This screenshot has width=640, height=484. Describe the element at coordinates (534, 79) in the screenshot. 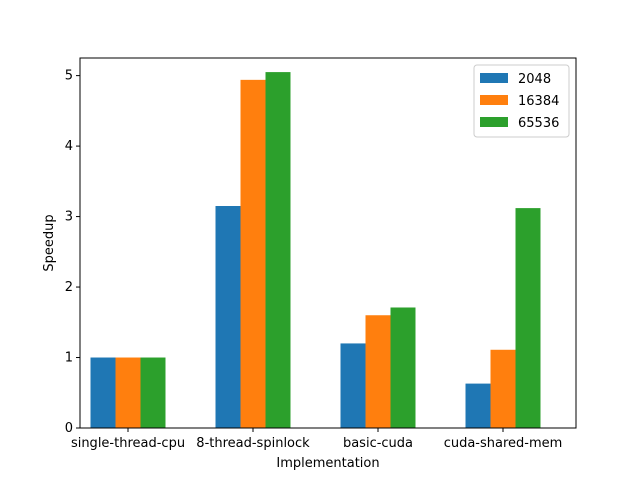

I see `legend-label: 2048` at that location.